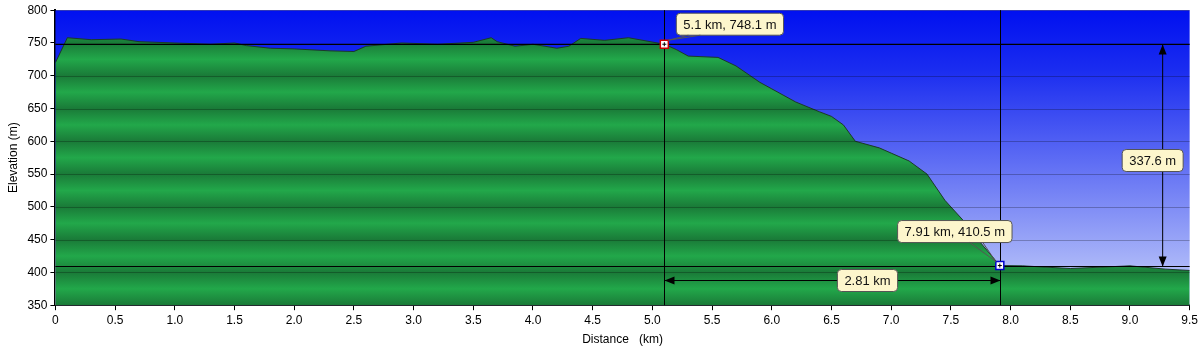 The width and height of the screenshot is (1201, 351). What do you see at coordinates (832, 319) in the screenshot?
I see `x-tick-label: 6.5` at bounding box center [832, 319].